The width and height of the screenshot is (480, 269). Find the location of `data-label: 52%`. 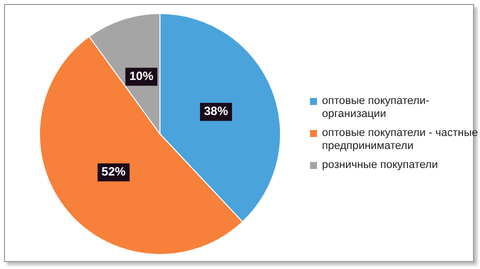

data-label: 52% is located at coordinates (114, 171).